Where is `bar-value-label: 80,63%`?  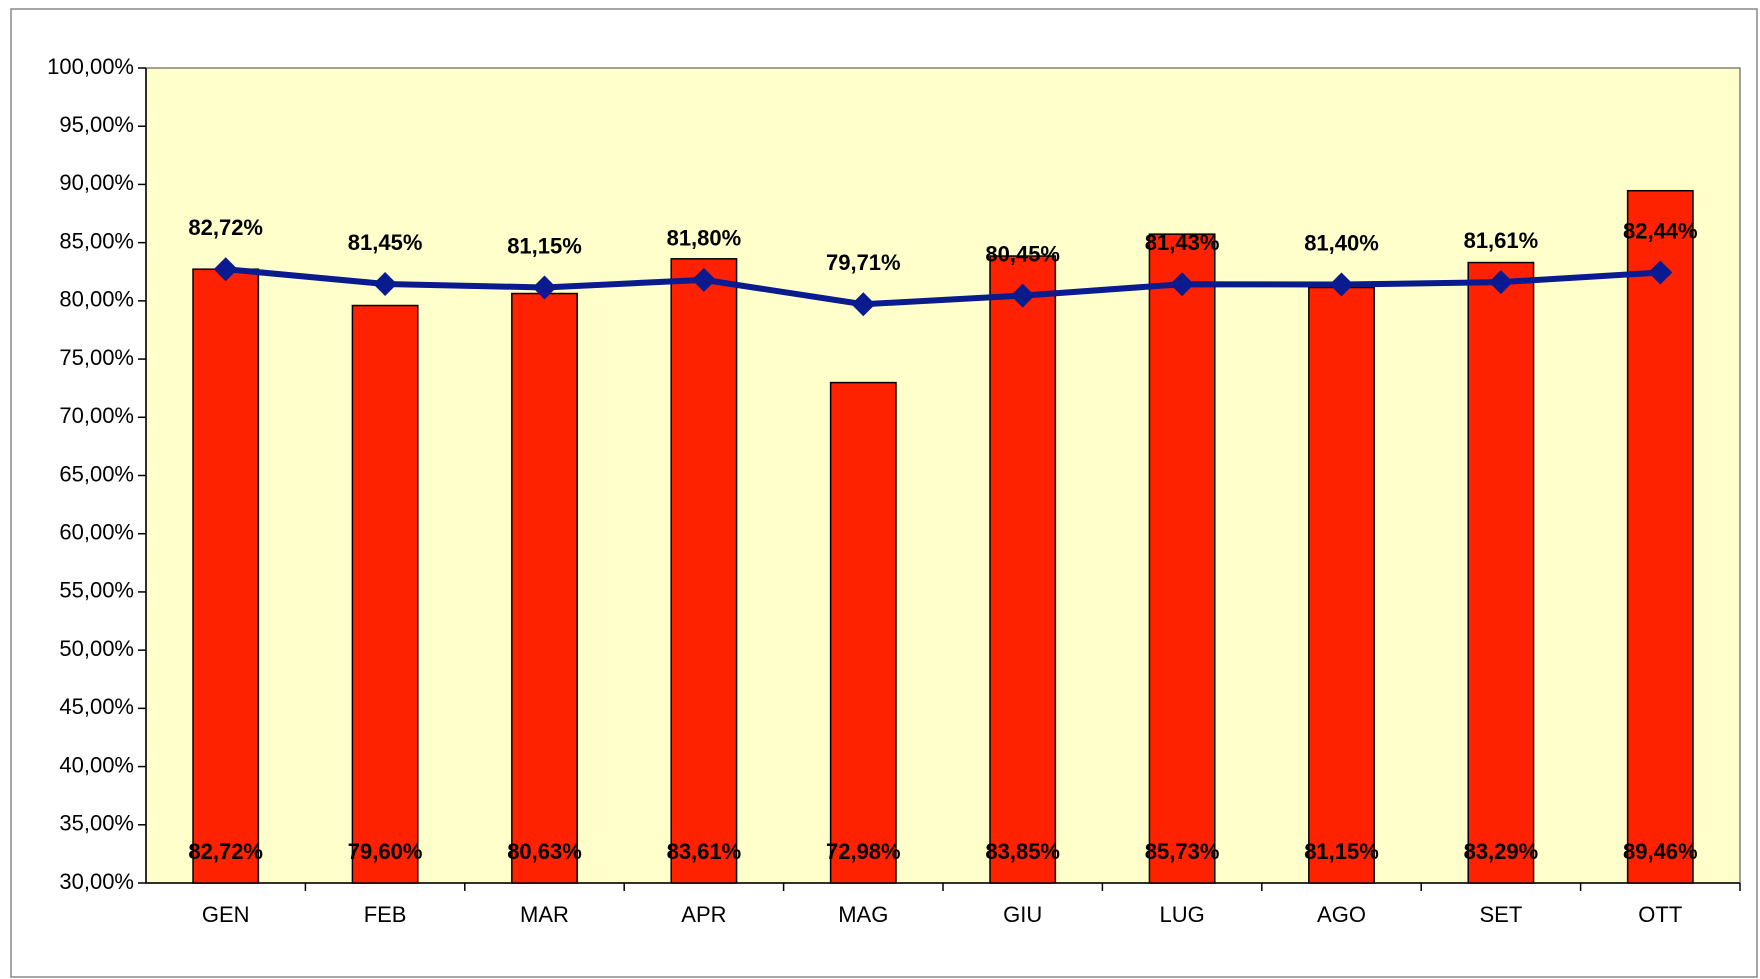
bar-value-label: 80,63% is located at coordinates (544, 851).